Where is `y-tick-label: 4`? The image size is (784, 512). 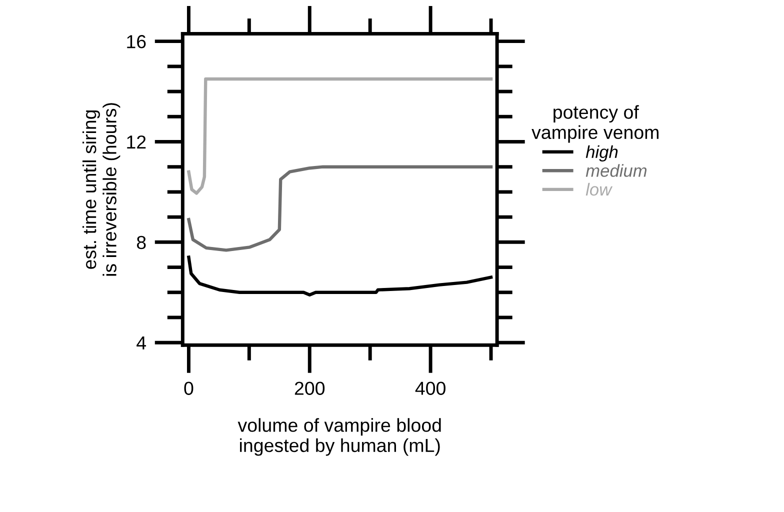
y-tick-label: 4 is located at coordinates (141, 343).